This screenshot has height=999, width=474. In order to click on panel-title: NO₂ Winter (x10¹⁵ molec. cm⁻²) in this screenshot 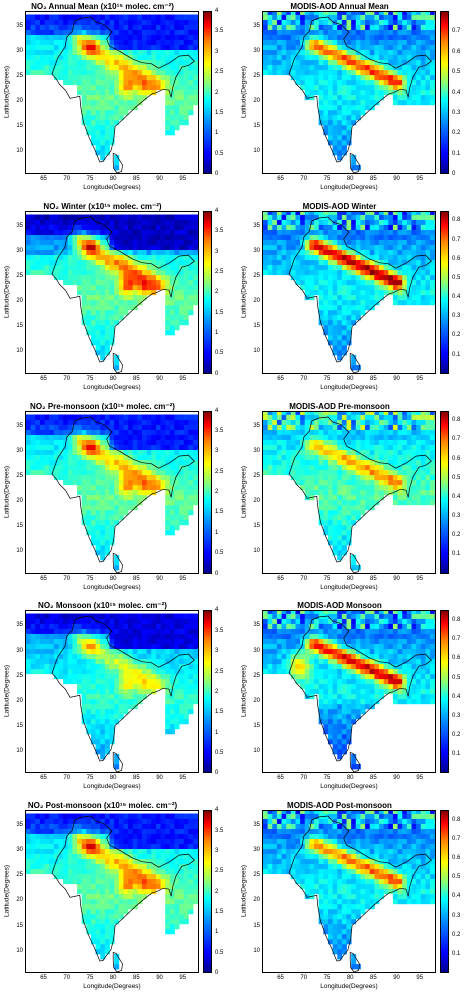, I will do `click(102, 206)`.